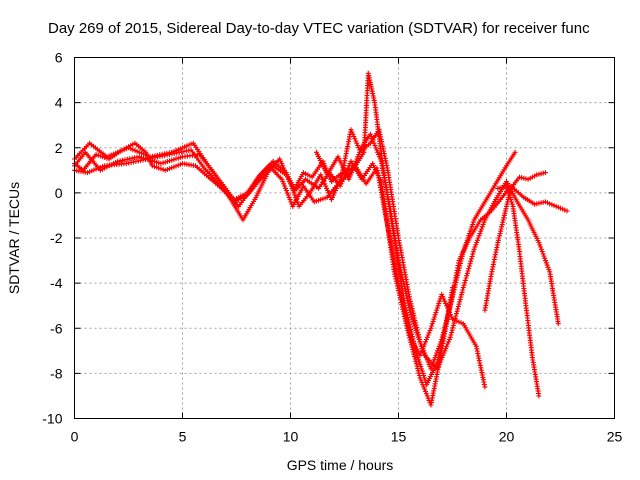 The width and height of the screenshot is (640, 480). I want to click on x-tick-label: 15, so click(399, 437).